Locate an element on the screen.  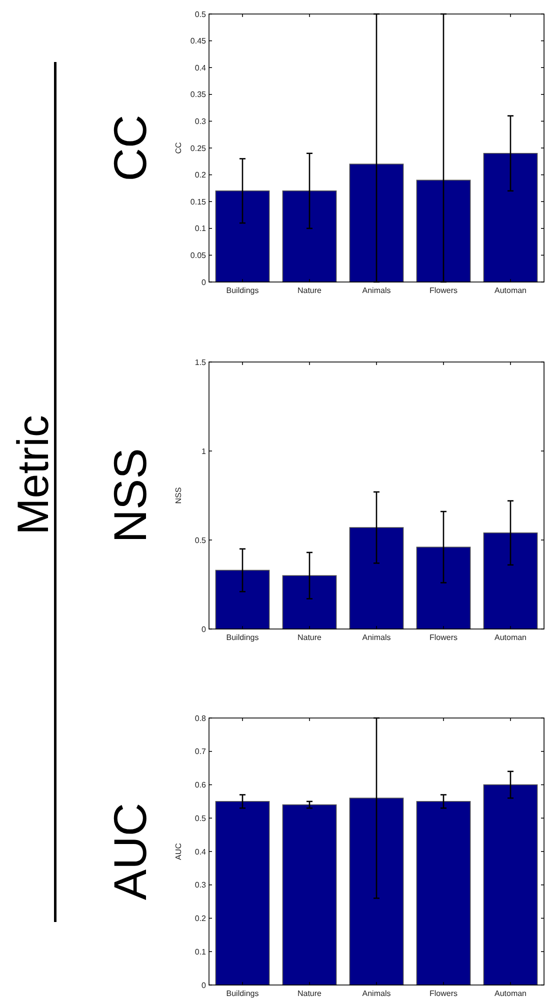
y-tick-label: 0.6 is located at coordinates (200, 785).